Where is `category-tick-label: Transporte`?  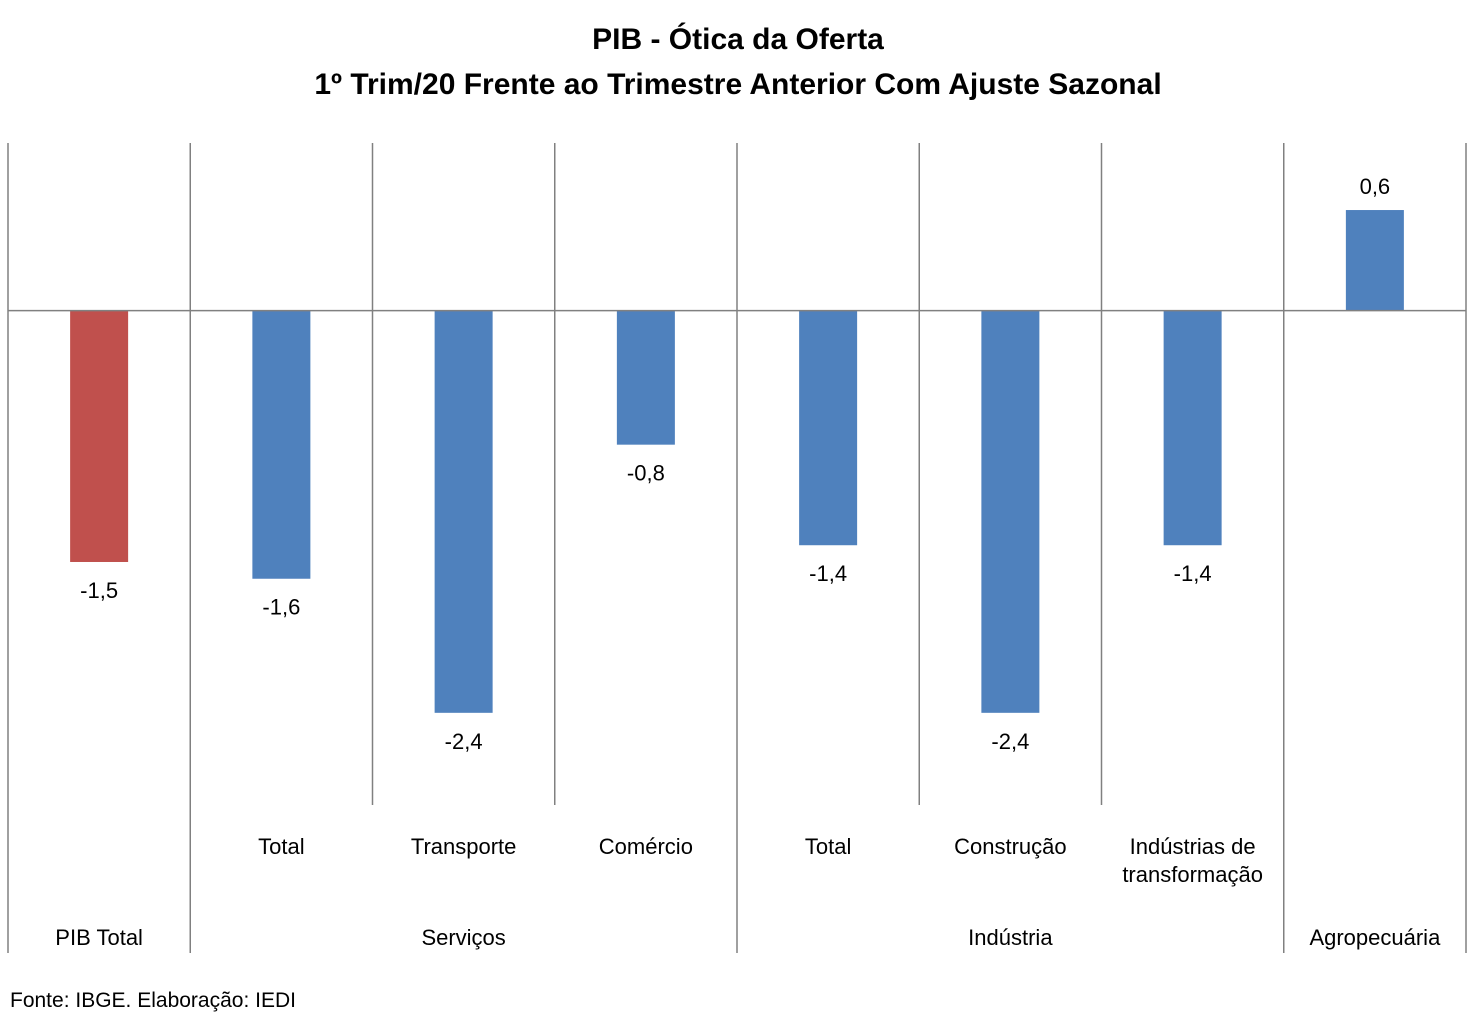
category-tick-label: Transporte is located at coordinates (464, 846).